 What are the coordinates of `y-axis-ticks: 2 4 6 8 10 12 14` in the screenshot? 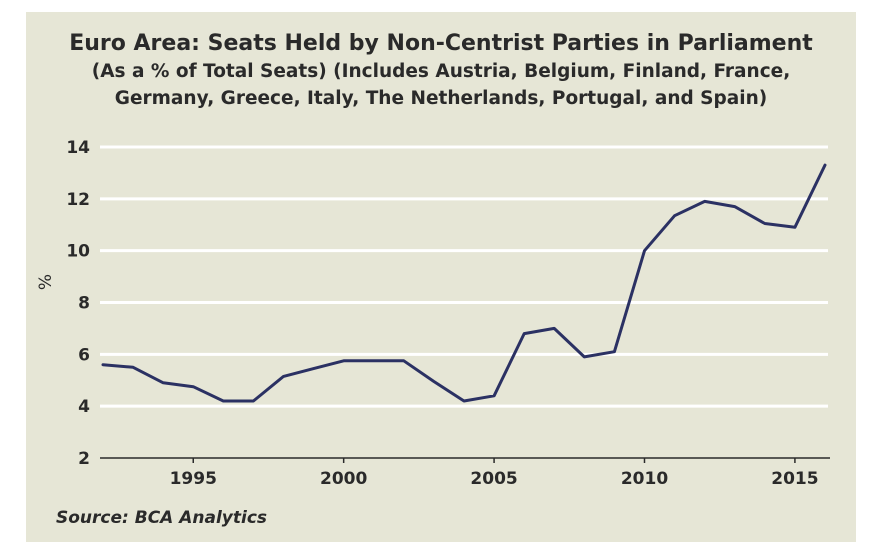 It's located at (78, 303).